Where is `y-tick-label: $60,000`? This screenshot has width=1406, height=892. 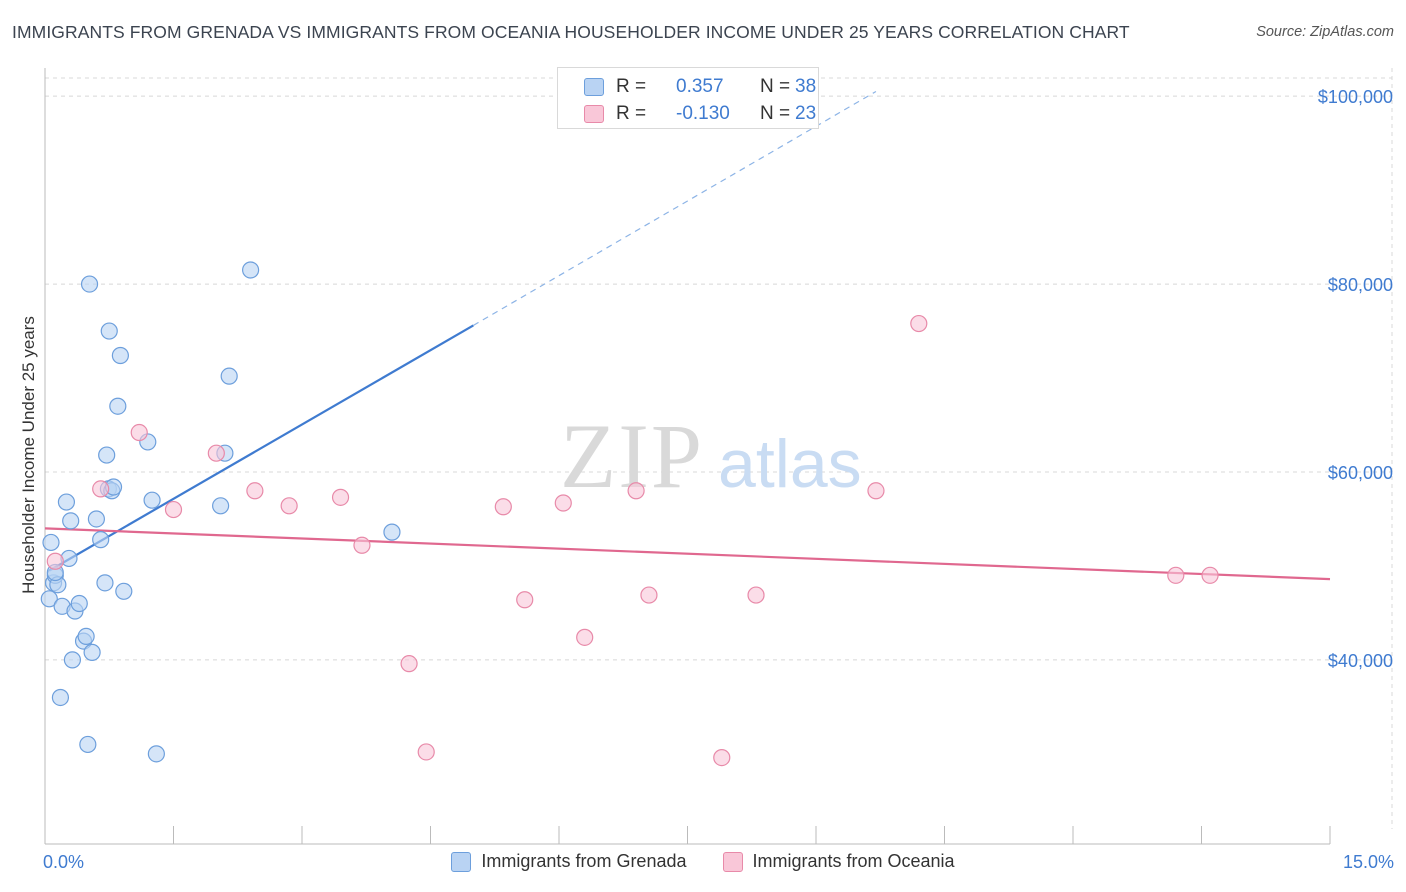
y-tick-label: $60,000 is located at coordinates (1360, 473).